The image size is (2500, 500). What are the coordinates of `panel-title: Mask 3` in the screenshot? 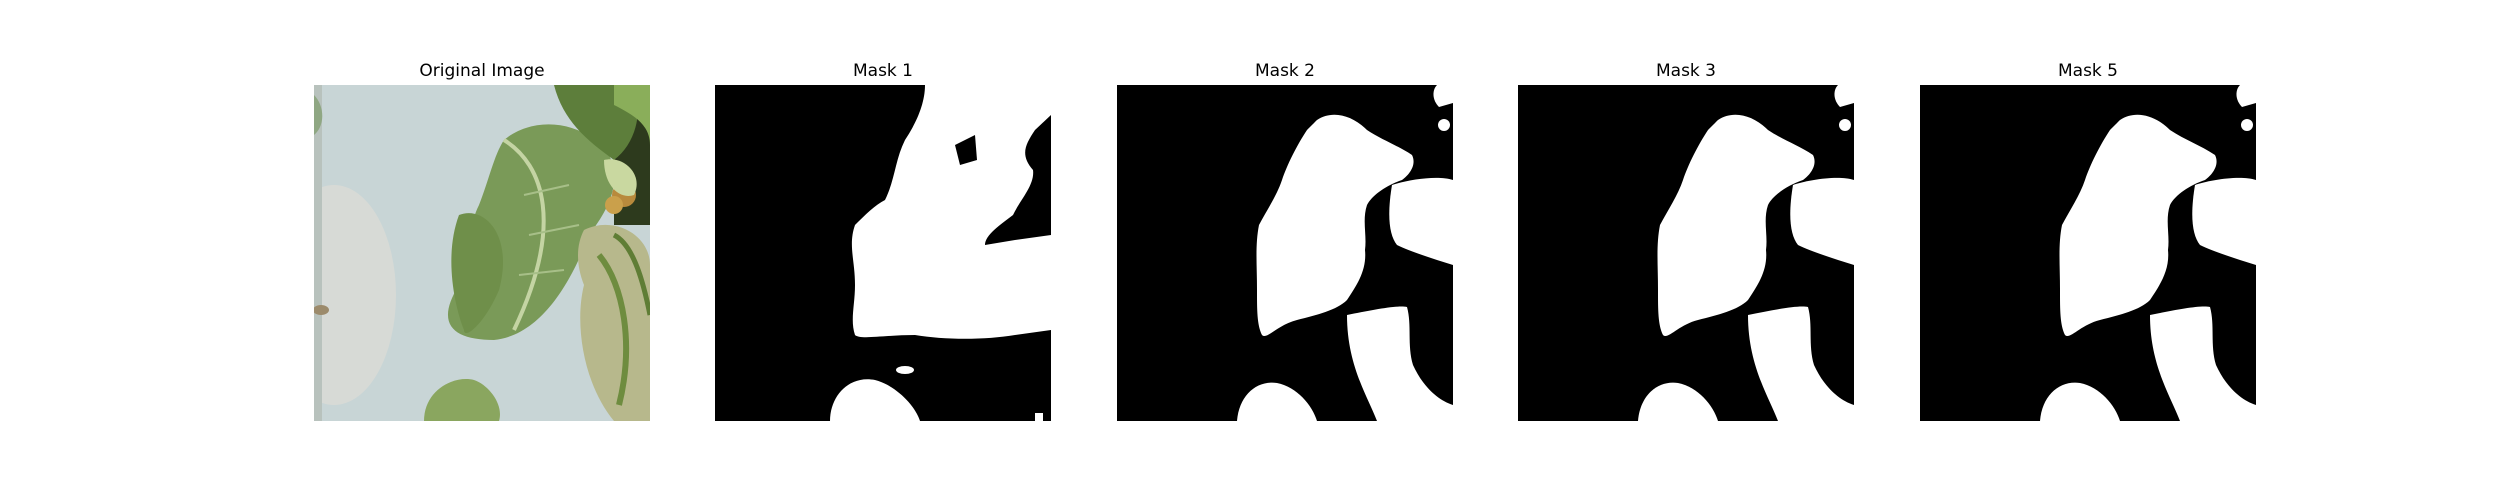 It's located at (1685, 71).